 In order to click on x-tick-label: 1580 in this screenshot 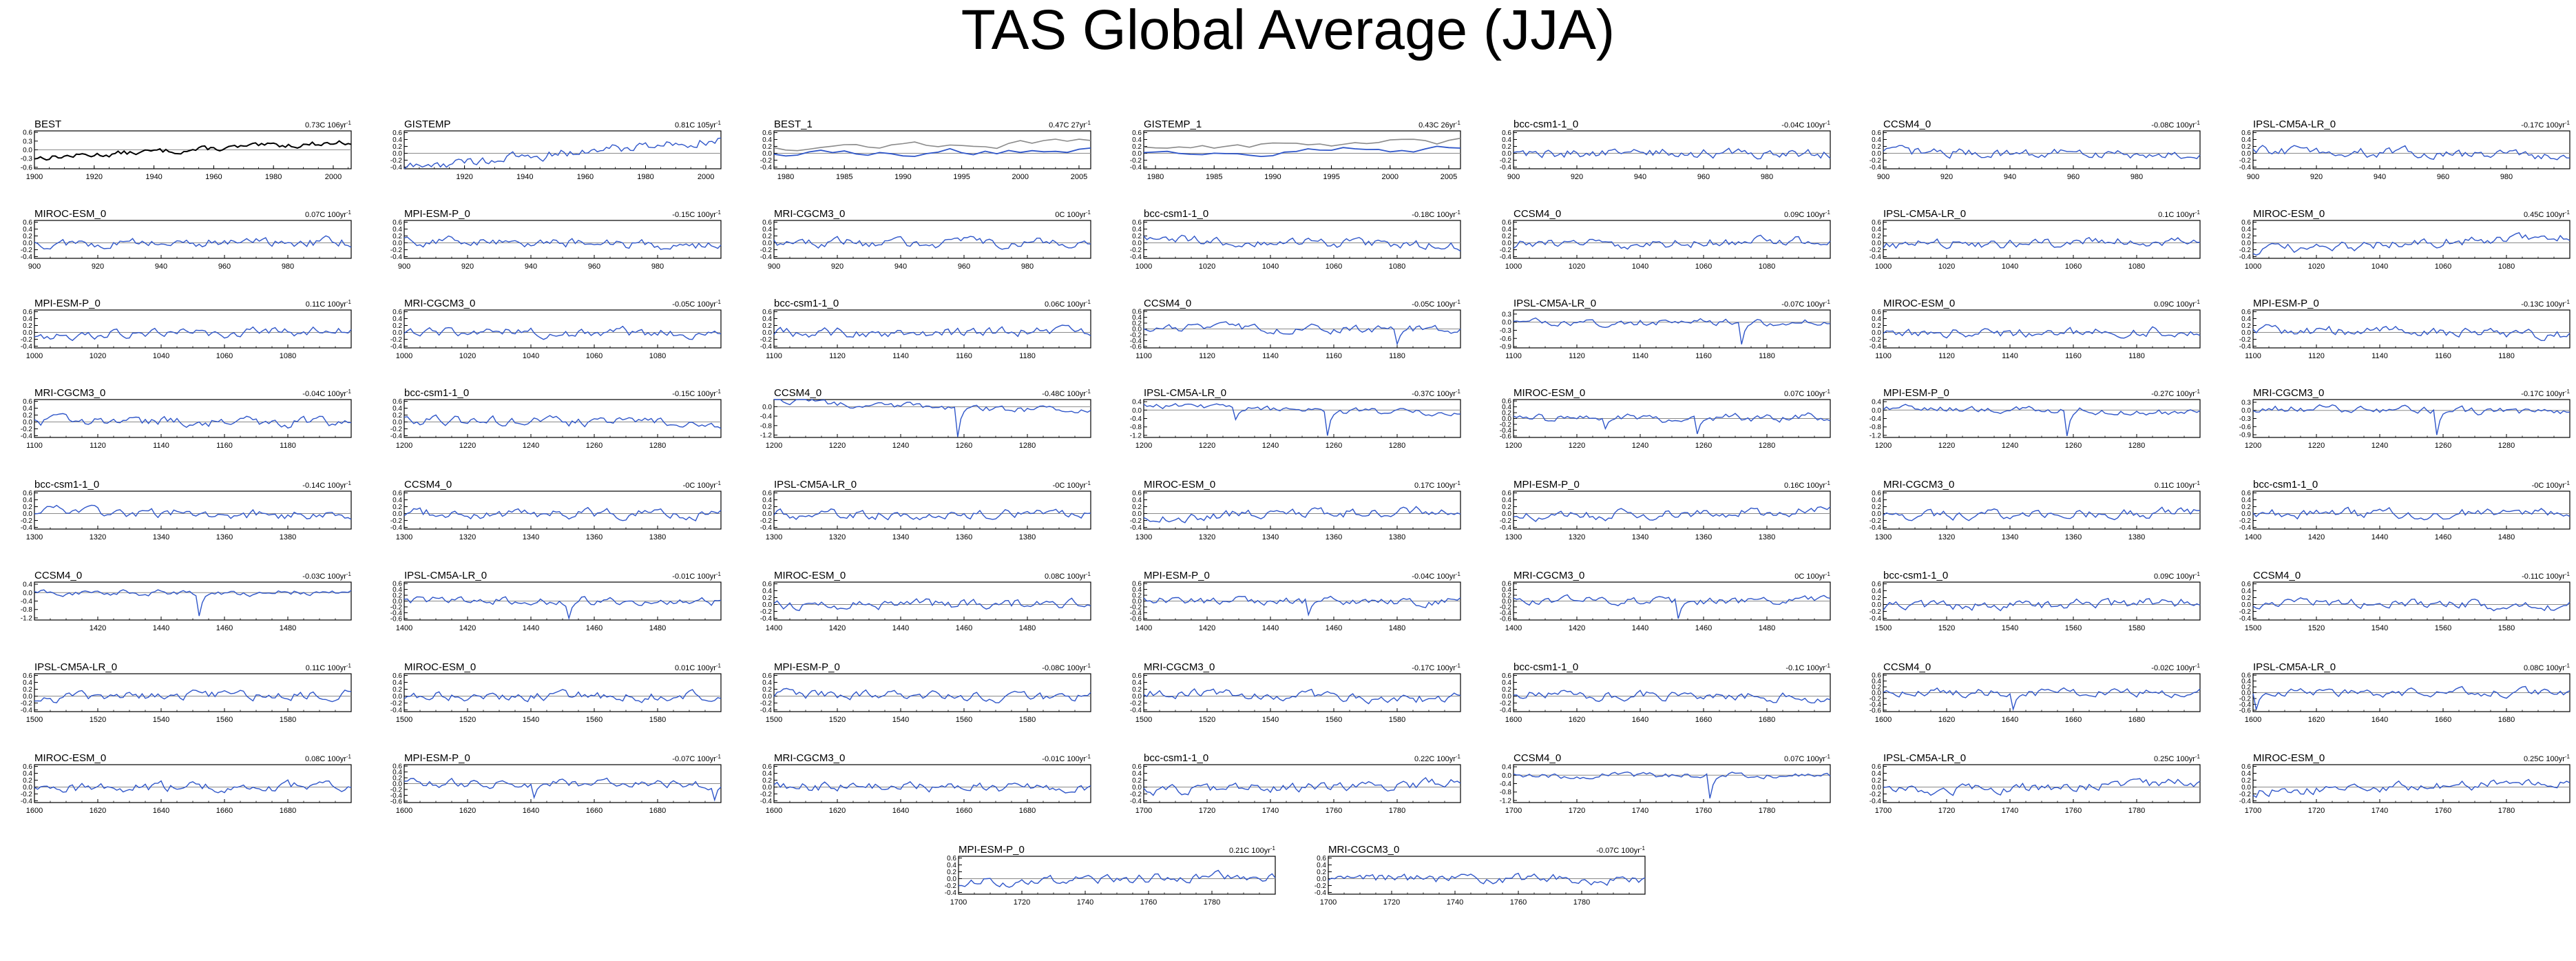, I will do `click(657, 720)`.